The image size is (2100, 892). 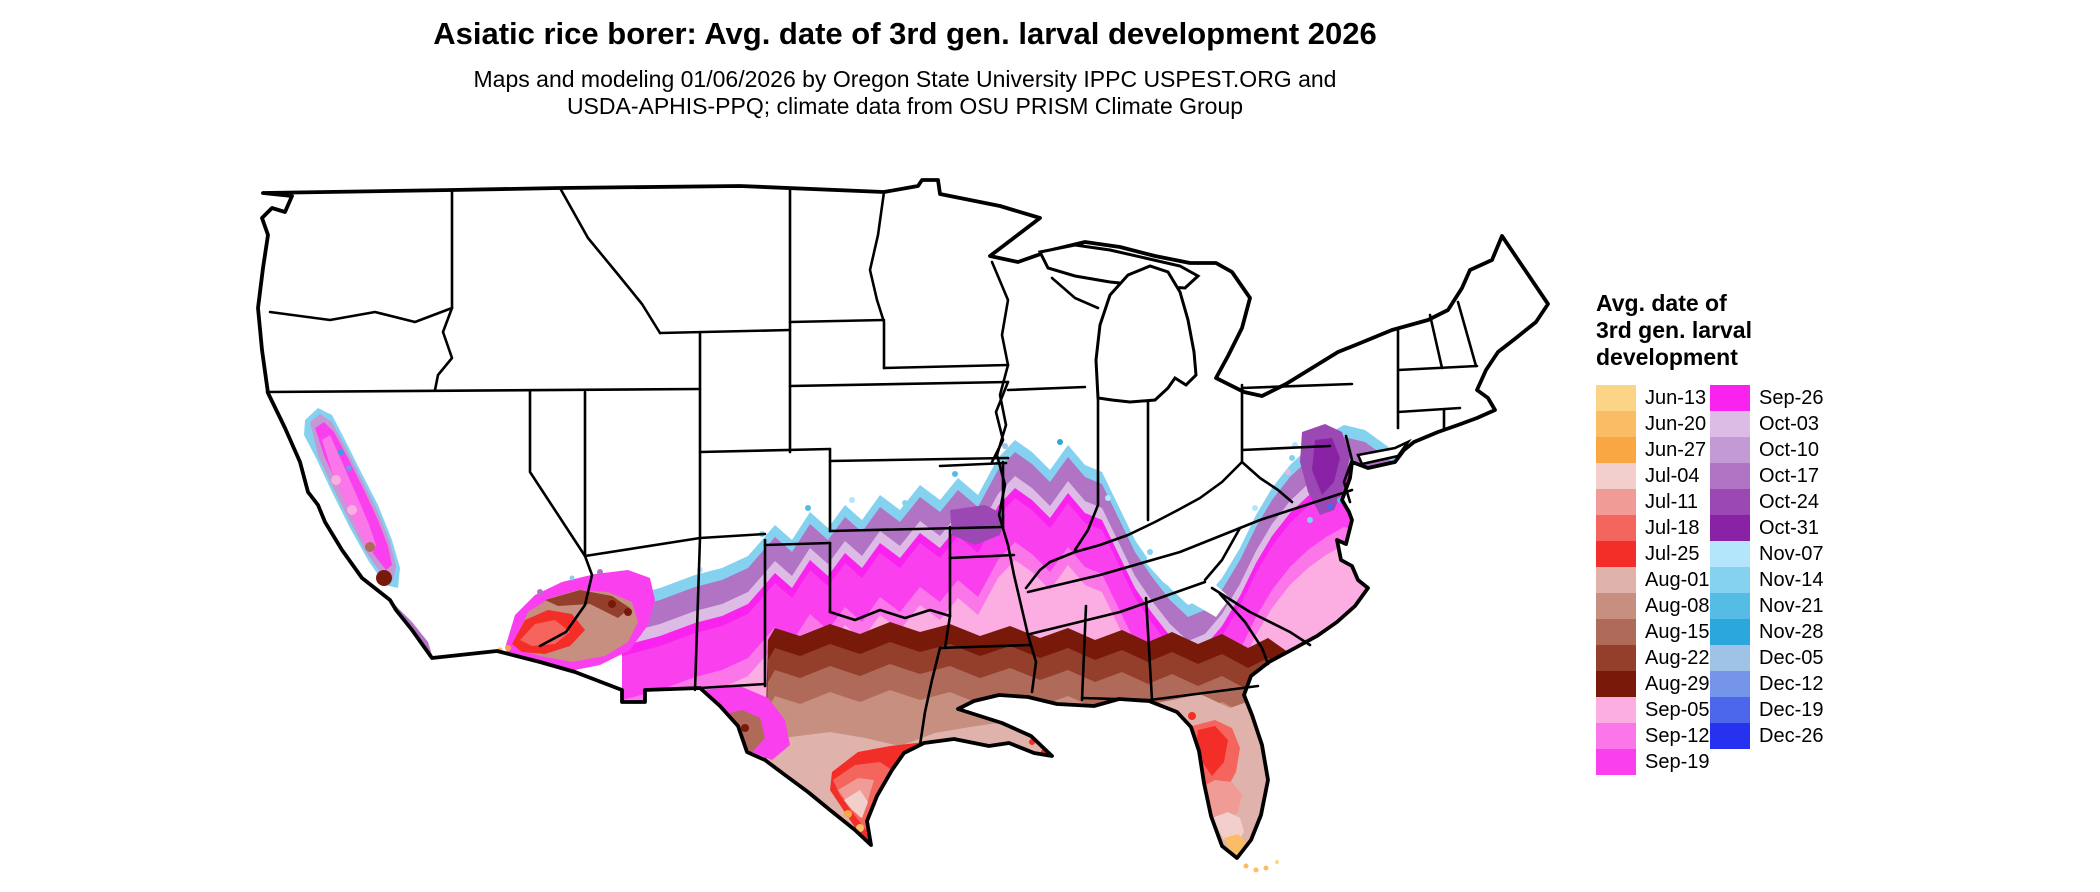 What do you see at coordinates (1677, 761) in the screenshot?
I see `legend-label: Sep-19` at bounding box center [1677, 761].